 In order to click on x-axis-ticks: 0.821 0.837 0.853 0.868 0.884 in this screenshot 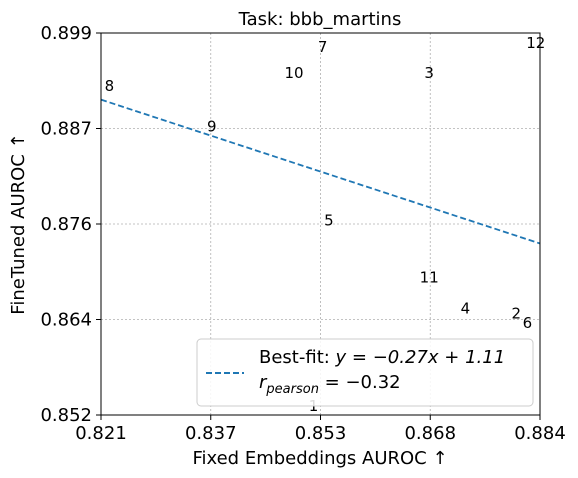, I will do `click(320, 429)`.